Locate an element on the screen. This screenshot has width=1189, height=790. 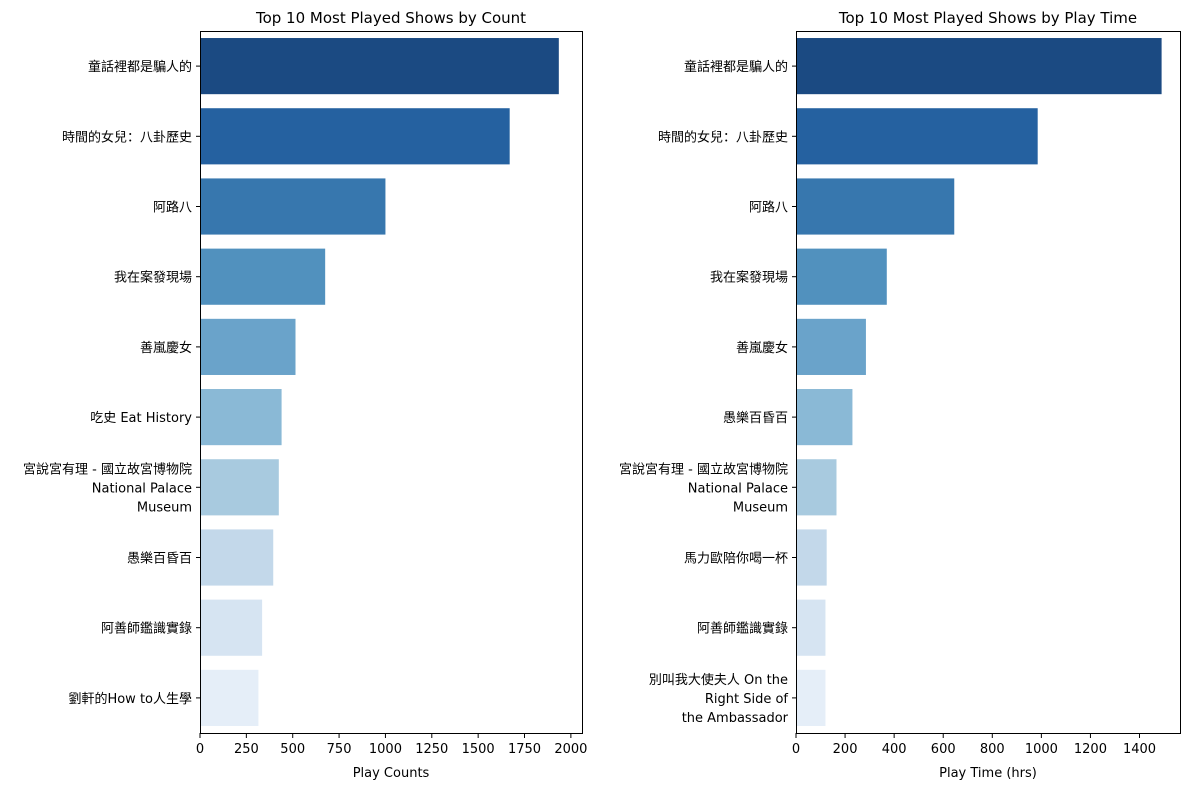
x-tick-label: 2000 is located at coordinates (570, 749).